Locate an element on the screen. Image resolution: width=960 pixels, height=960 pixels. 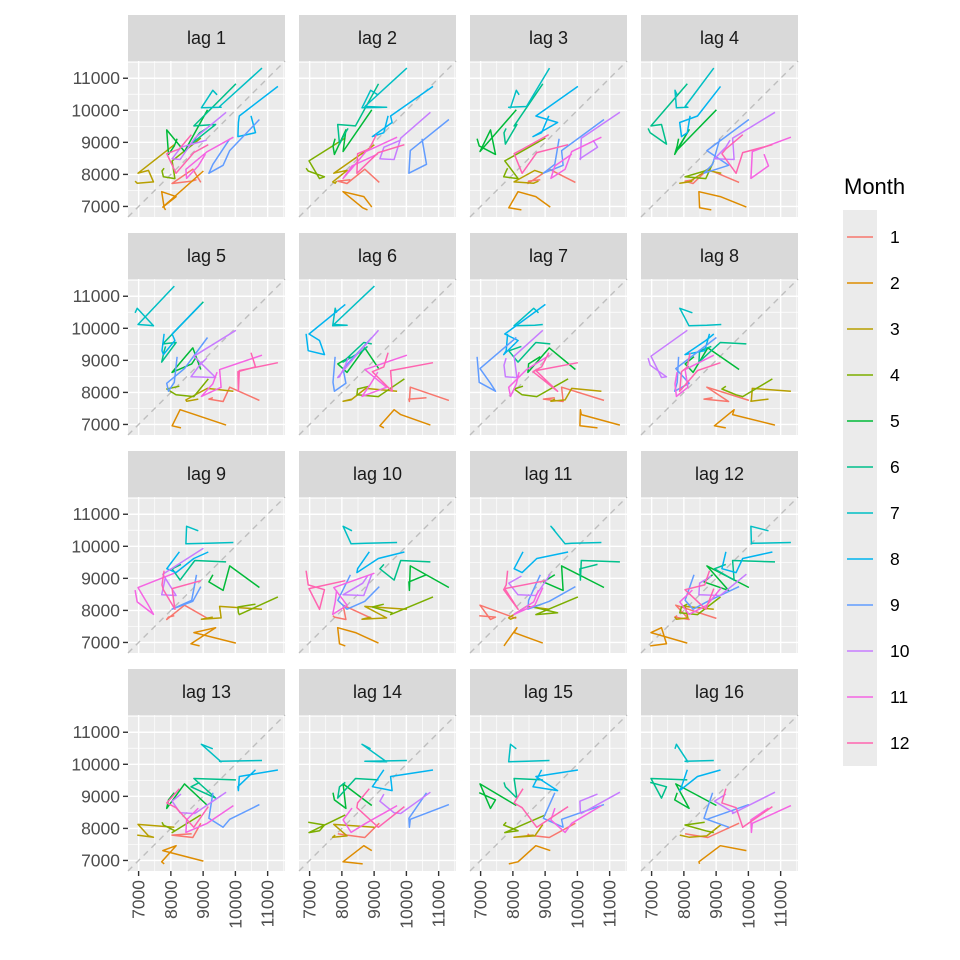
y-tick-label: 10000 is located at coordinates (95, 546).